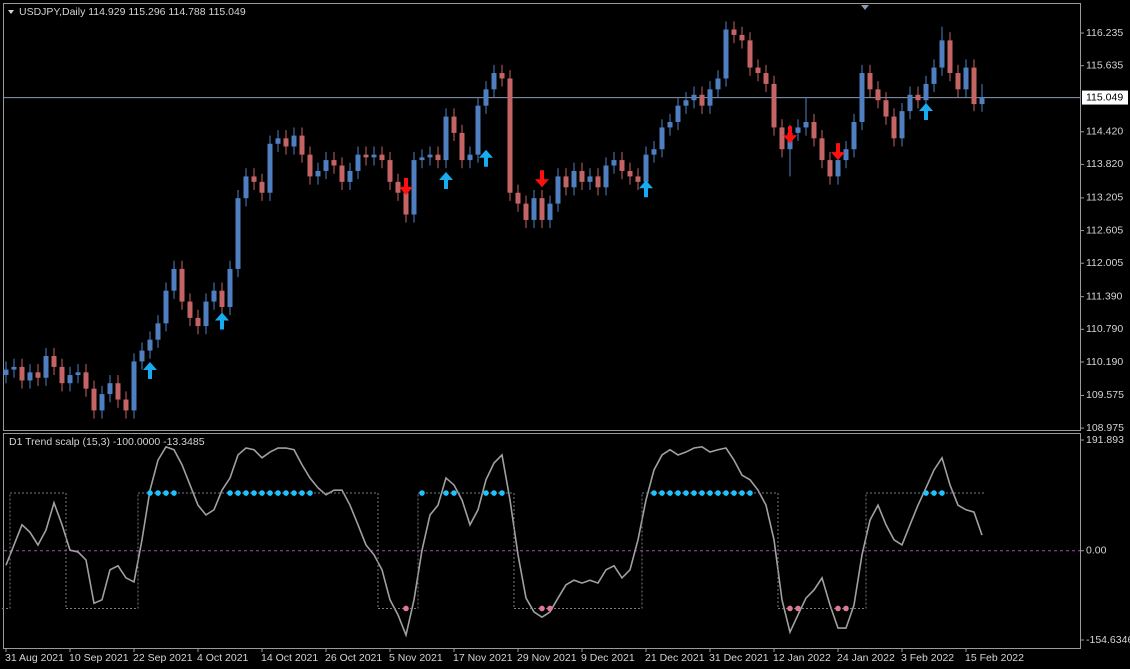 The image size is (1130, 669). Describe the element at coordinates (547, 658) in the screenshot. I see `x-tick-label: 29 Nov 2021` at that location.